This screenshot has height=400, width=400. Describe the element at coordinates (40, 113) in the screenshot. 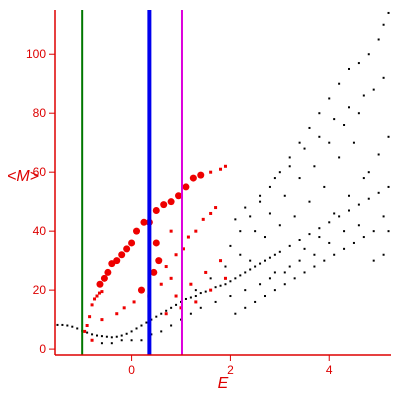

I see `y-tick-label: 80` at that location.